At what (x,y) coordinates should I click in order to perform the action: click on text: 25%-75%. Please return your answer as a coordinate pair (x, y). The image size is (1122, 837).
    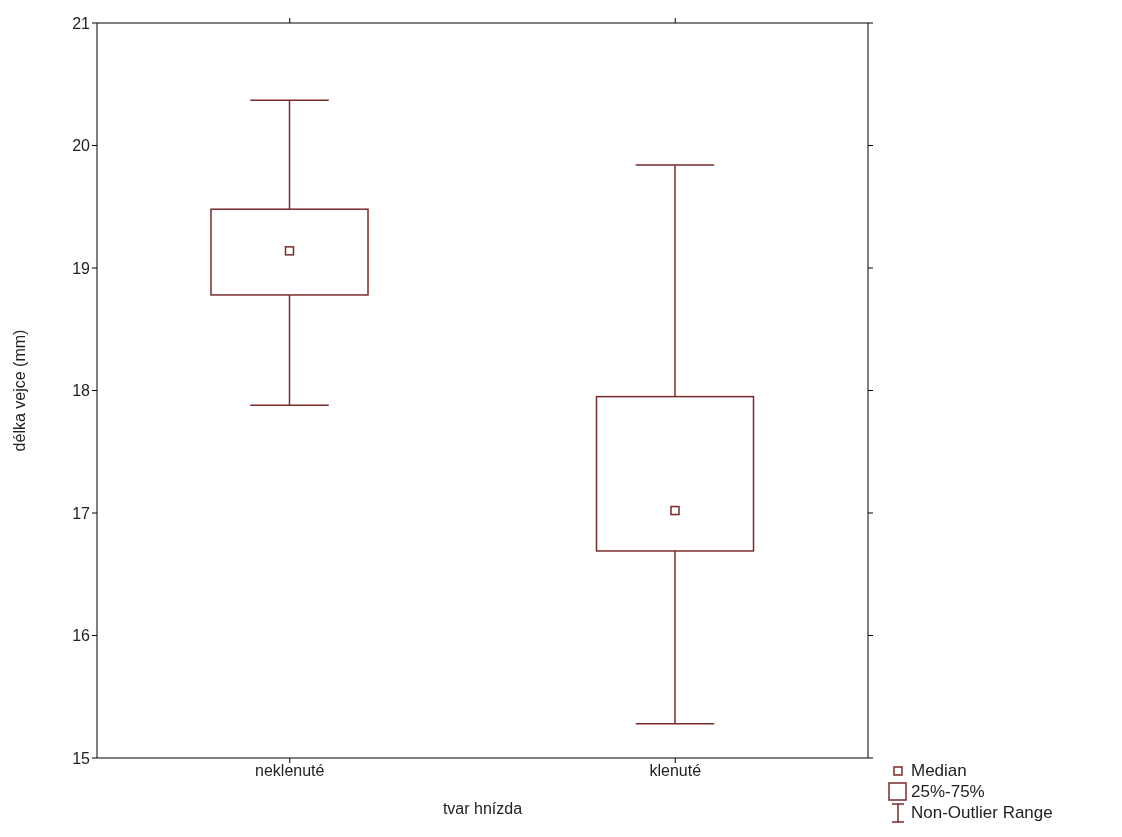
    Looking at the image, I should click on (948, 791).